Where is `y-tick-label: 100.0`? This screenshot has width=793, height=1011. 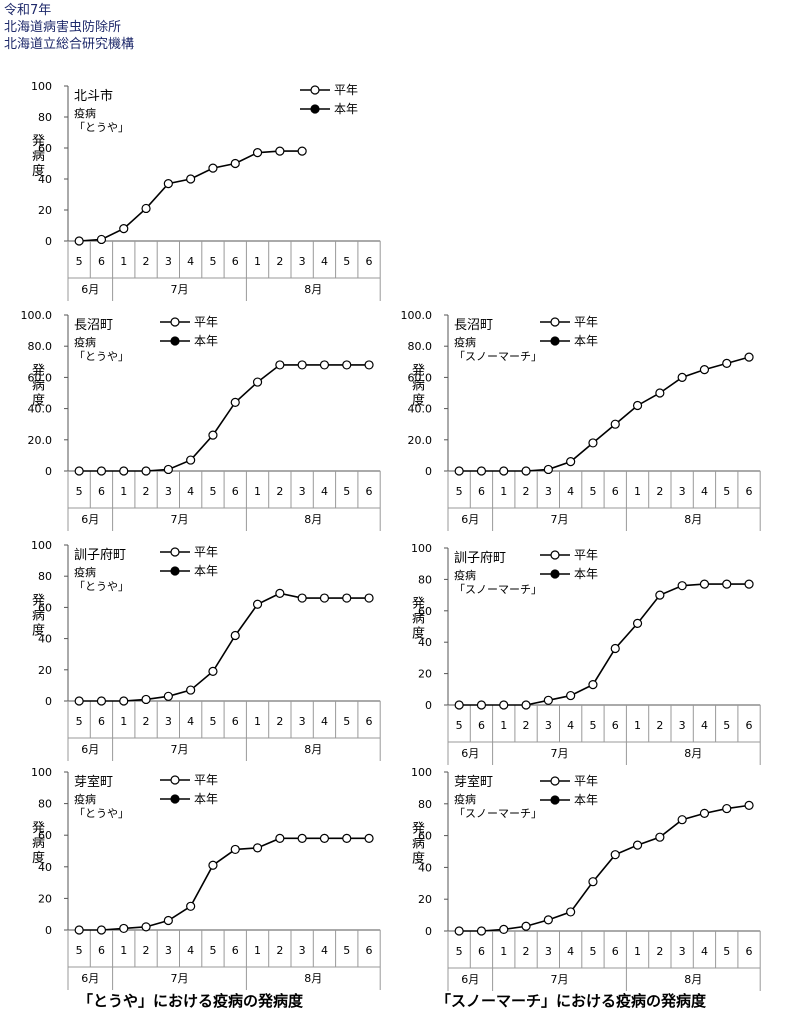 y-tick-label: 100.0 is located at coordinates (37, 315).